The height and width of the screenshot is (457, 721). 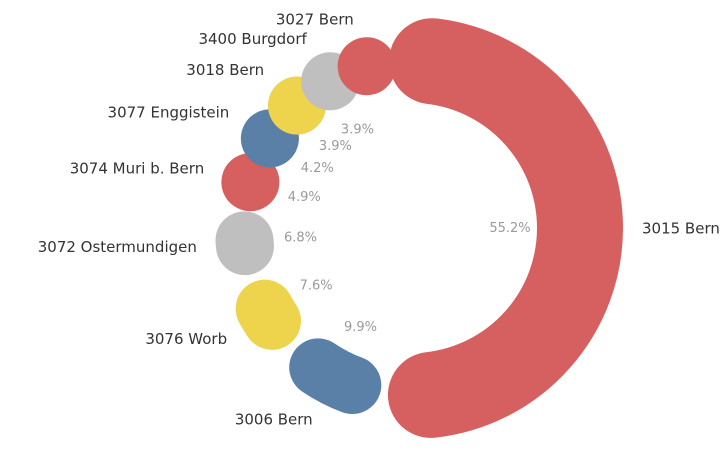 What do you see at coordinates (300, 238) in the screenshot?
I see `value-label: 6.8%` at bounding box center [300, 238].